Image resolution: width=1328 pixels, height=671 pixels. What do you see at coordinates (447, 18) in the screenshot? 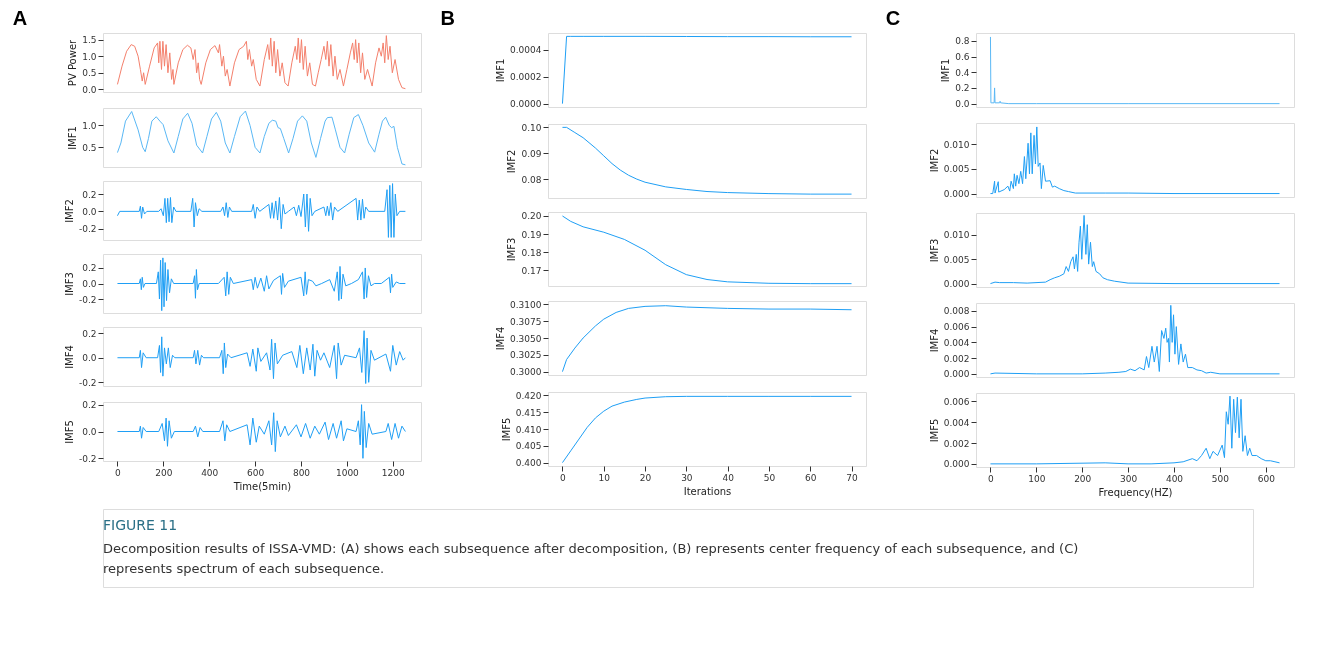
I see `chart-title: B` at bounding box center [447, 18].